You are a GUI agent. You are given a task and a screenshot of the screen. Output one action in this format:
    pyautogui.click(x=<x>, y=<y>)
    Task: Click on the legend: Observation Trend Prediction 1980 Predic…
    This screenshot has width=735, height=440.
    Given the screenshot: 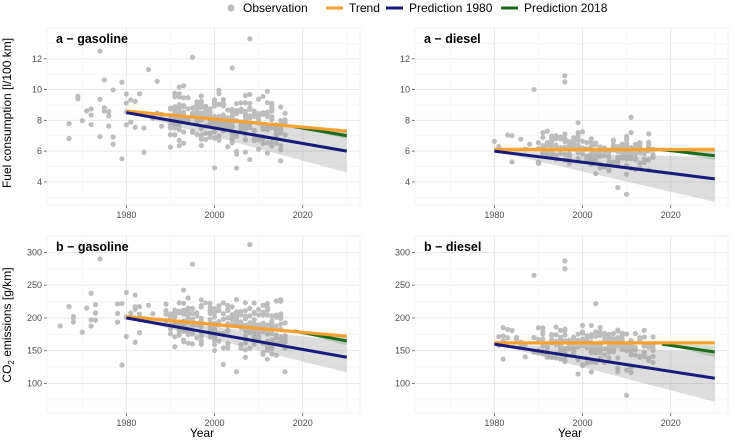 What is the action you would take?
    pyautogui.click(x=417, y=8)
    